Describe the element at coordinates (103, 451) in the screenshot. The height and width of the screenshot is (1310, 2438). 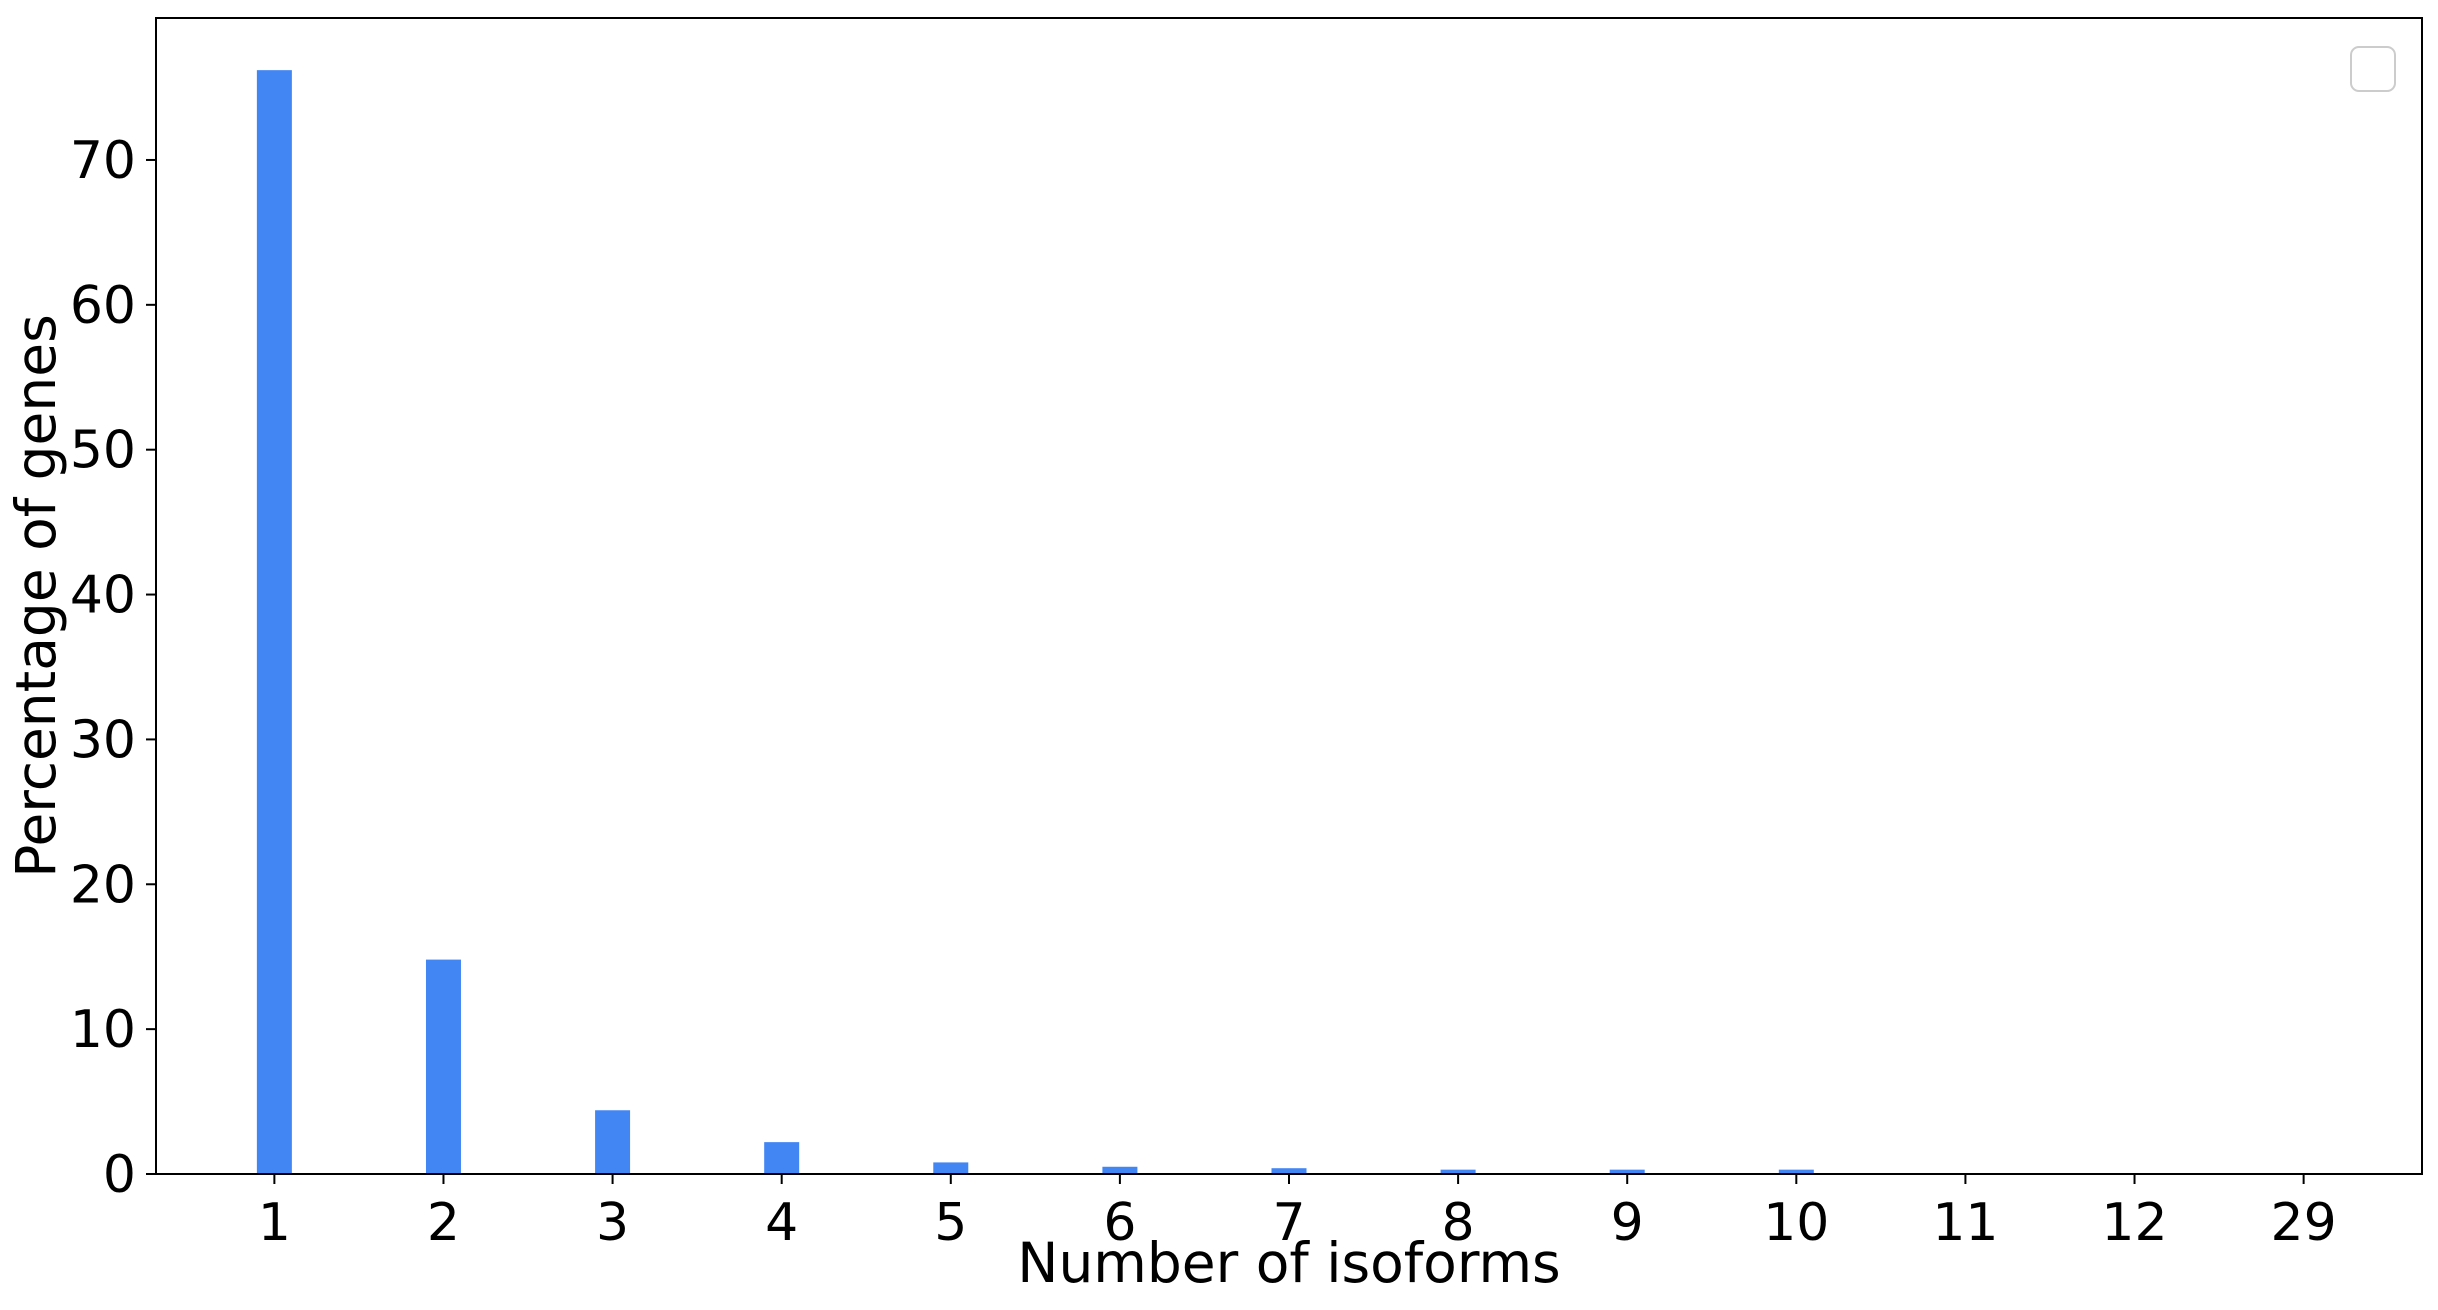
I see `y-tick-label: 50` at that location.